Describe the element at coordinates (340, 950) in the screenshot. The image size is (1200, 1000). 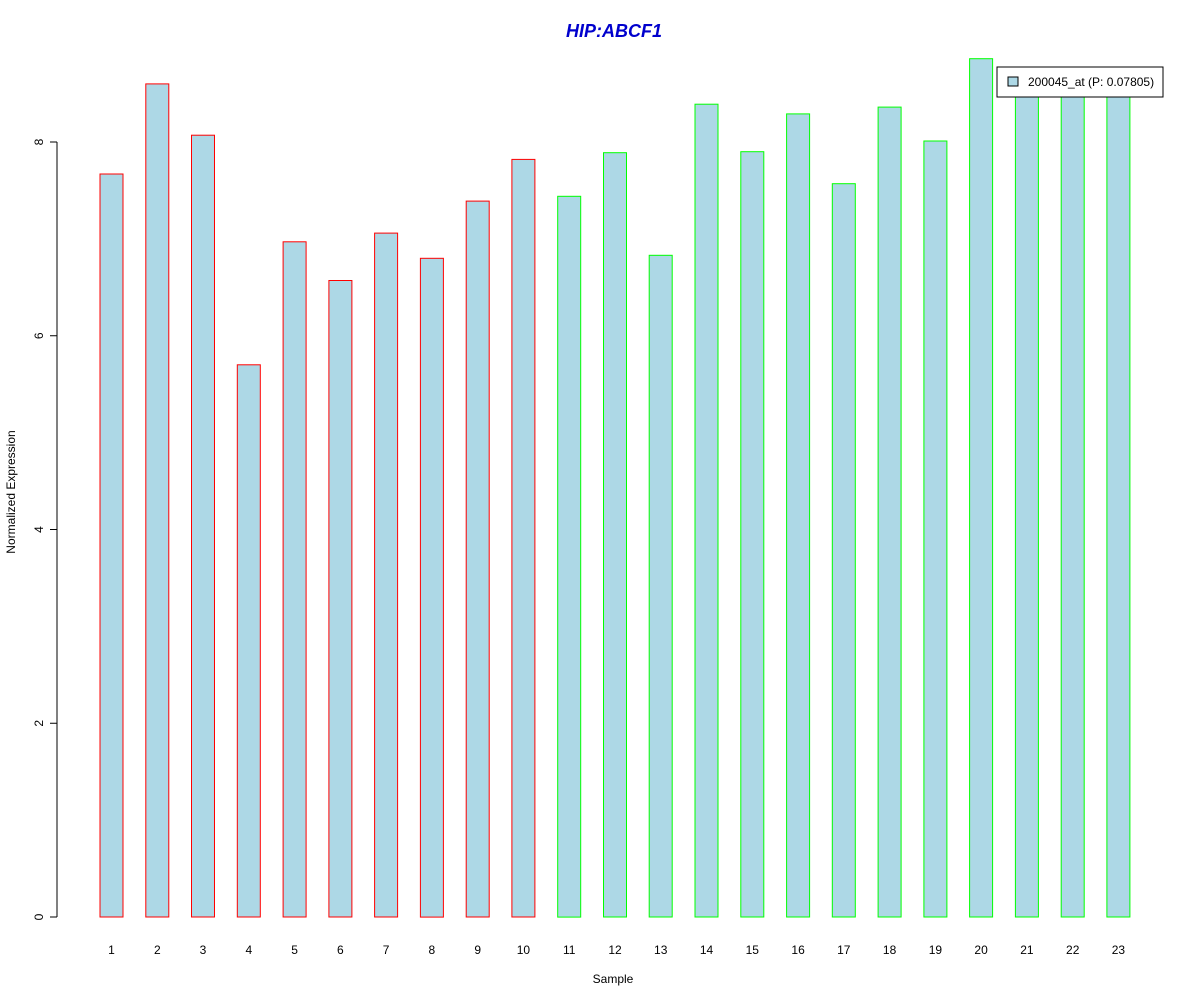
I see `x-tick-label: 6` at that location.